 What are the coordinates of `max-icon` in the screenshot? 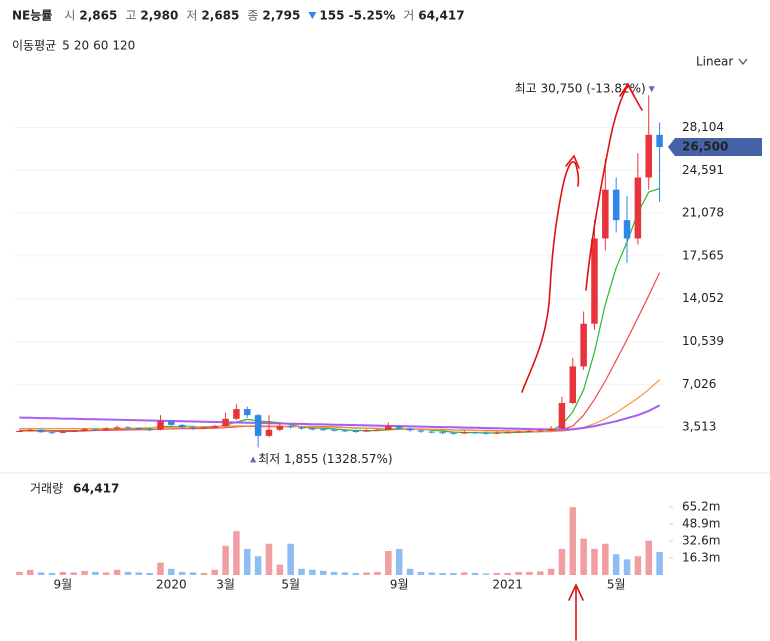 It's located at (651, 89).